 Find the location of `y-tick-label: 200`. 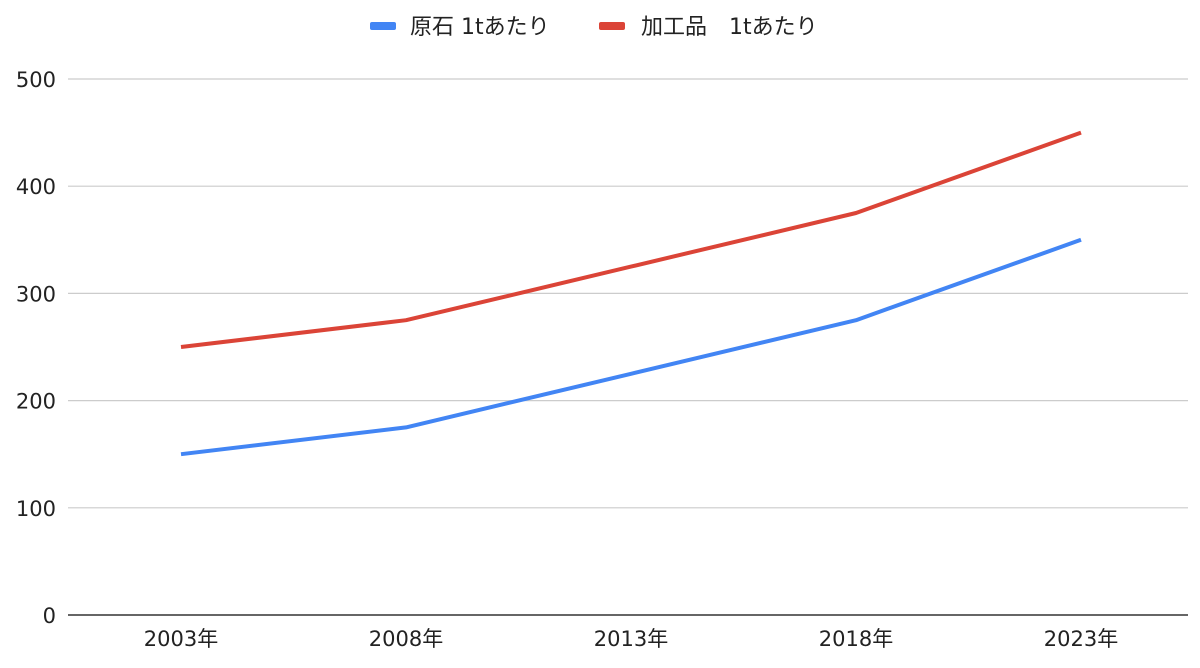

y-tick-label: 200 is located at coordinates (36, 402).